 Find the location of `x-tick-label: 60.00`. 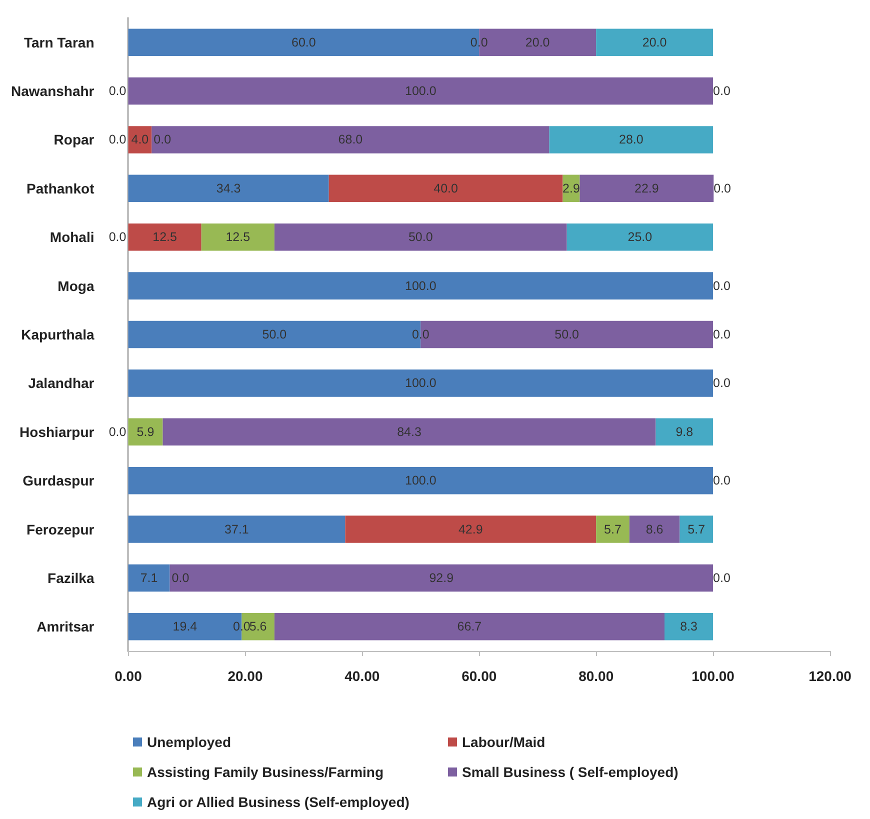

x-tick-label: 60.00 is located at coordinates (479, 676).